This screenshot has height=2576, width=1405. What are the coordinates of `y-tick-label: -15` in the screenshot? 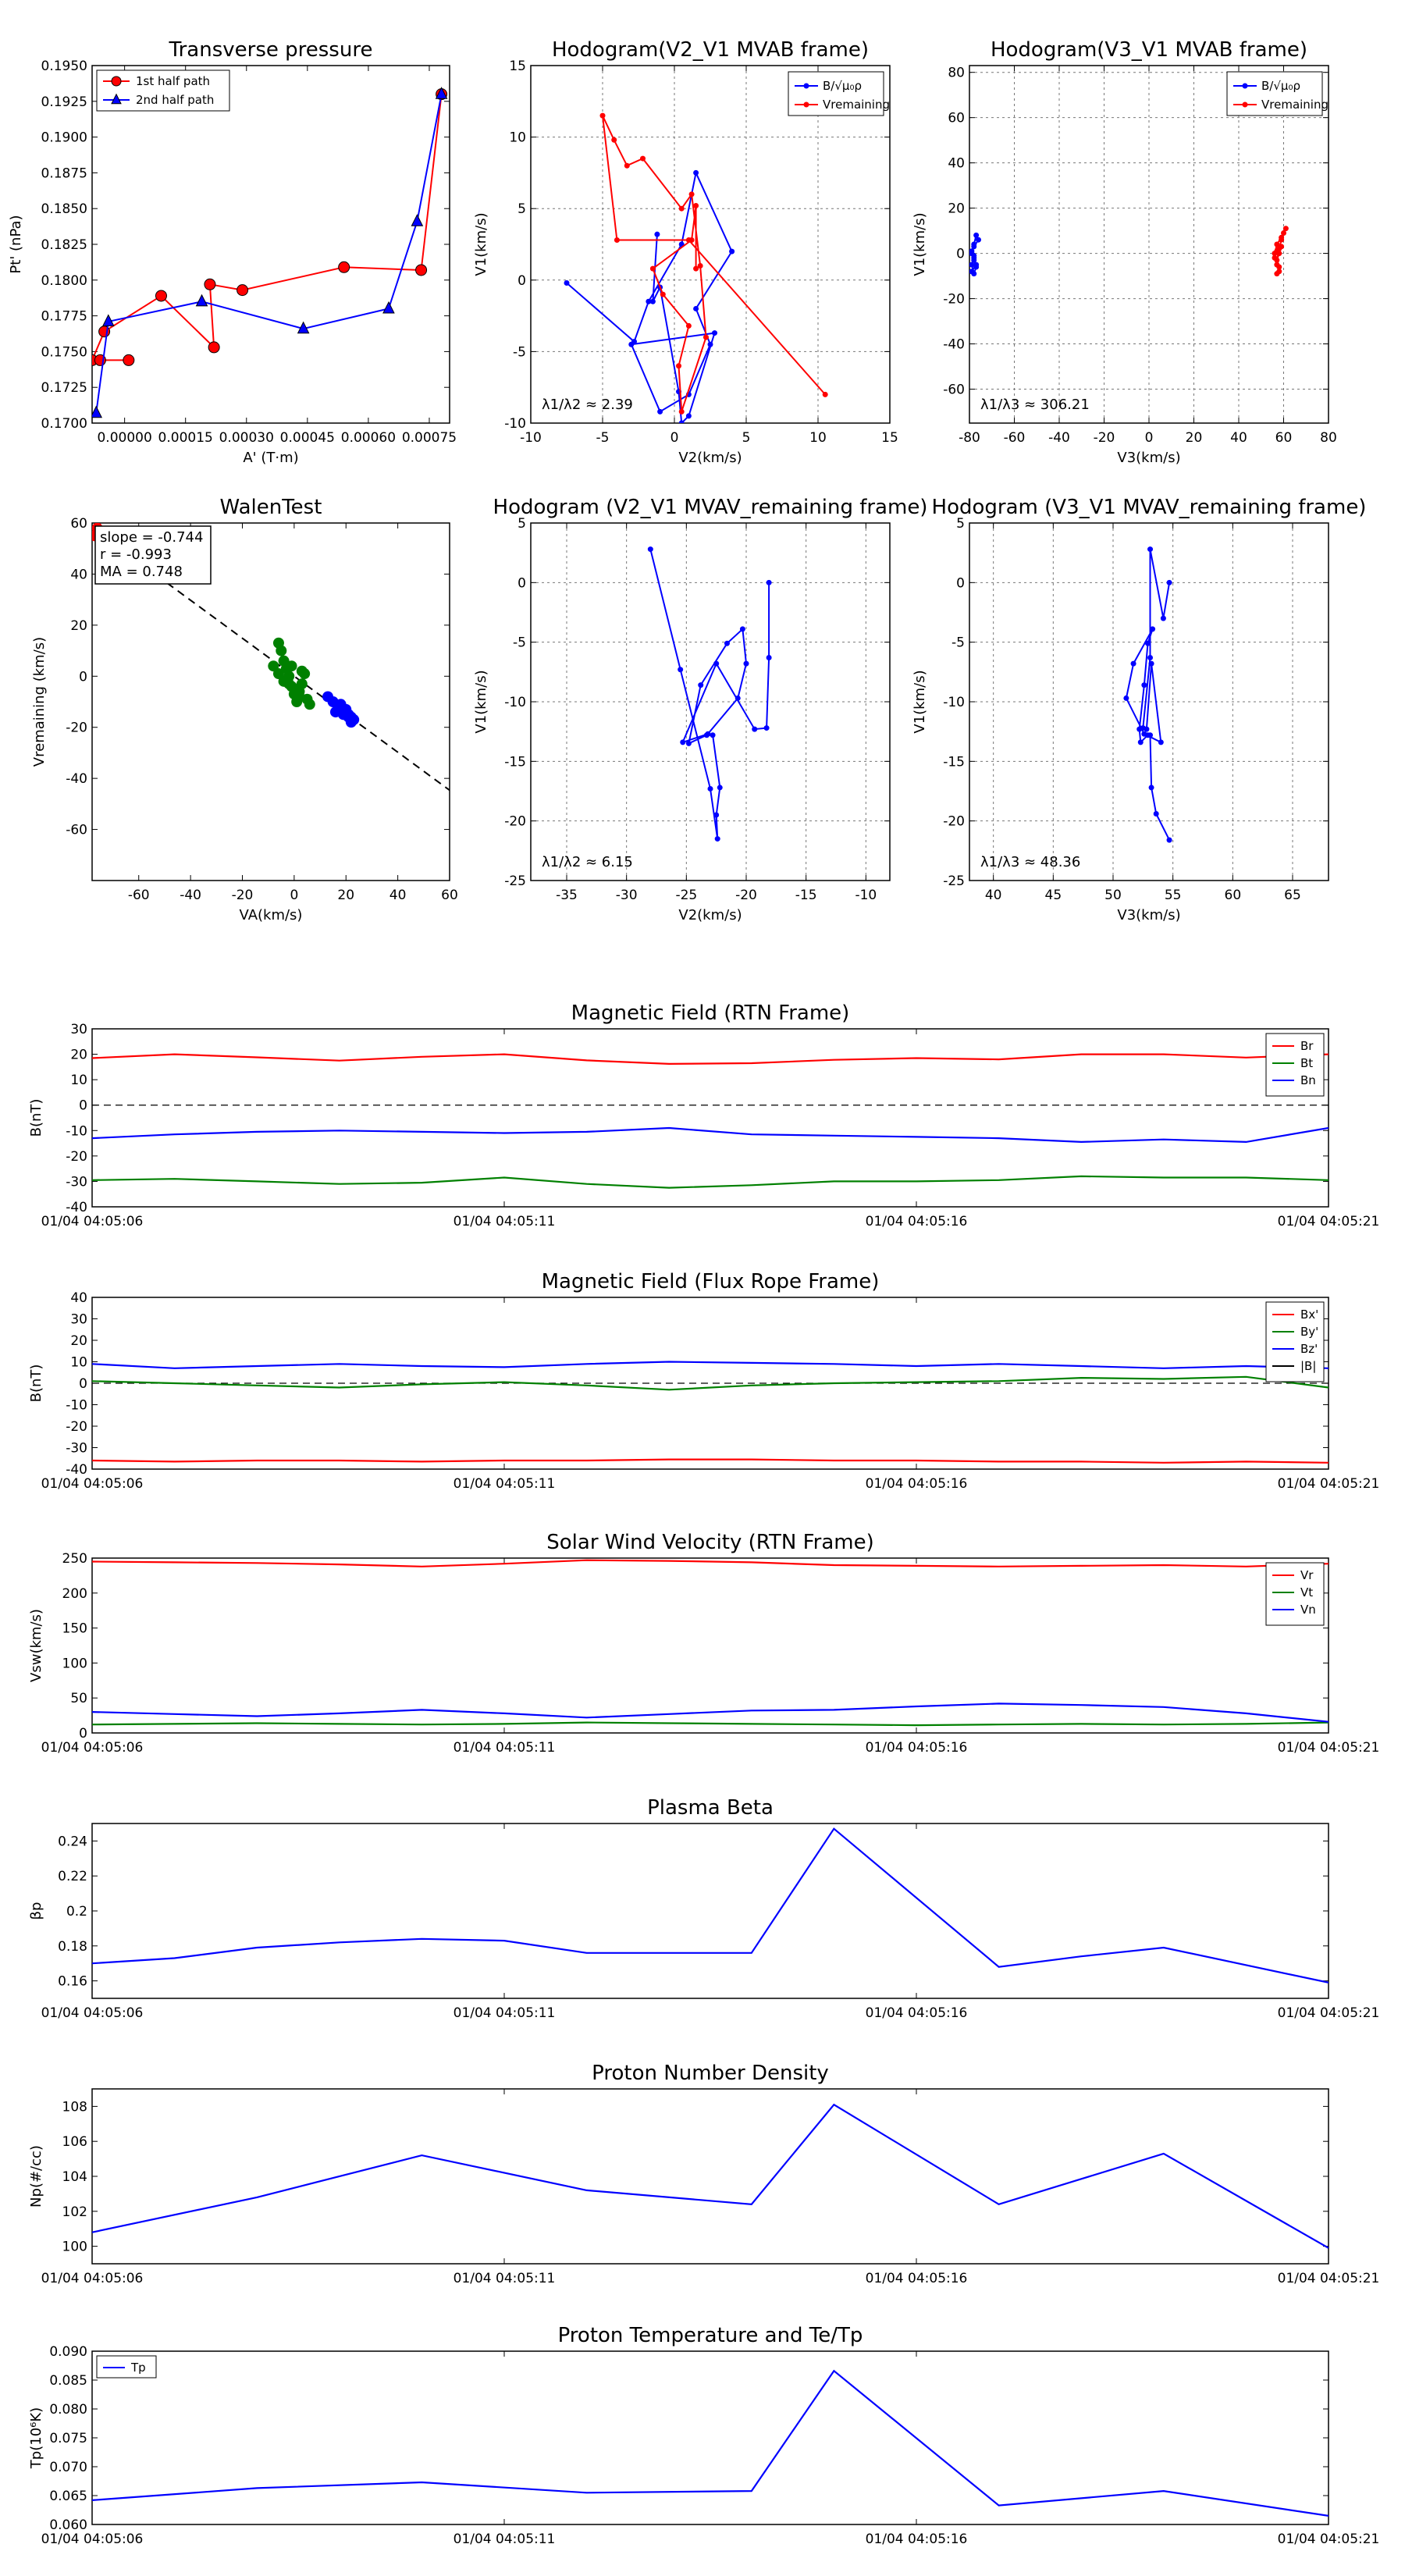 It's located at (515, 762).